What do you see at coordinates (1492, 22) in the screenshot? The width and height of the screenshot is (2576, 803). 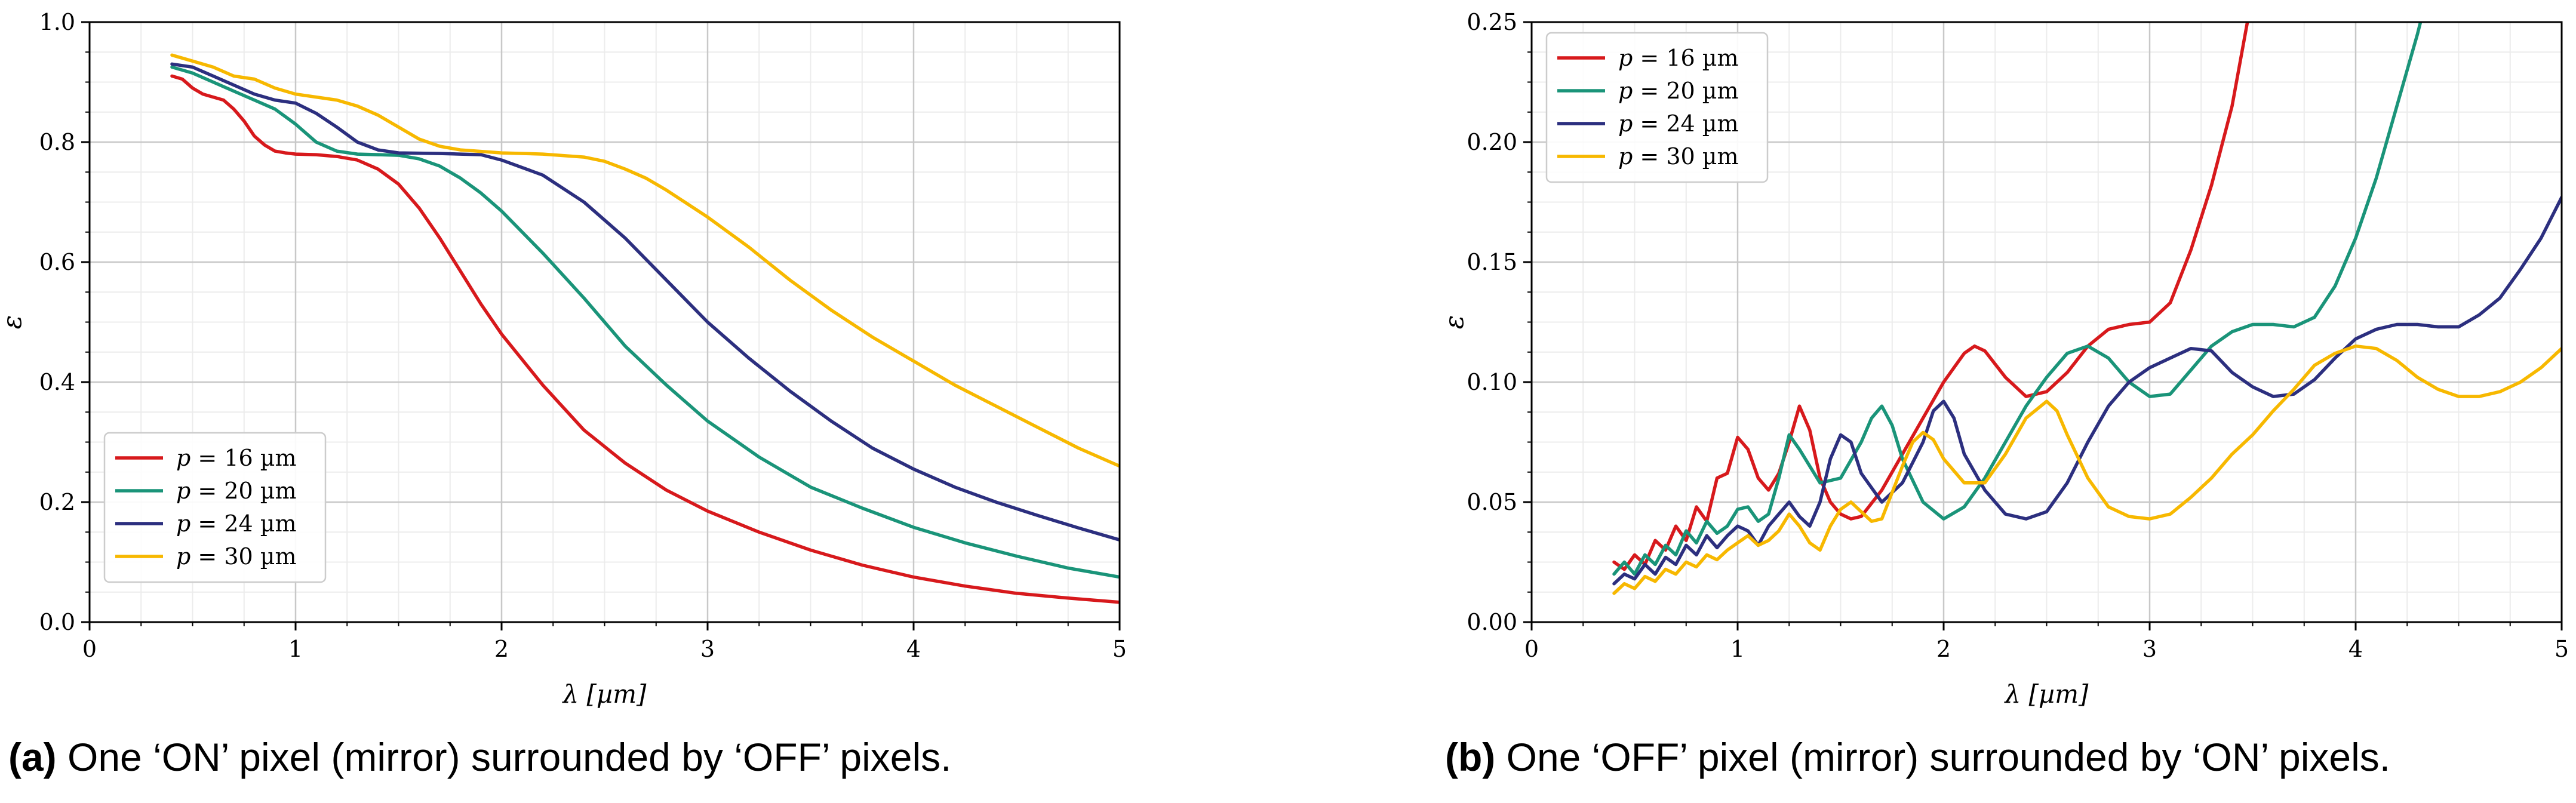 I see `y-tick-label: 0.25` at bounding box center [1492, 22].